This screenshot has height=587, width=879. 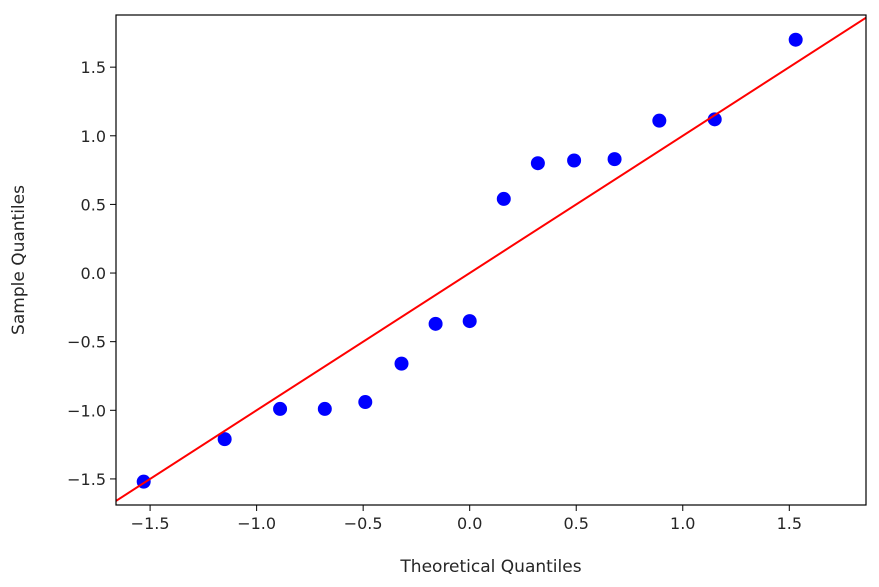 What do you see at coordinates (363, 523) in the screenshot?
I see `x-tick-label: −0.5` at bounding box center [363, 523].